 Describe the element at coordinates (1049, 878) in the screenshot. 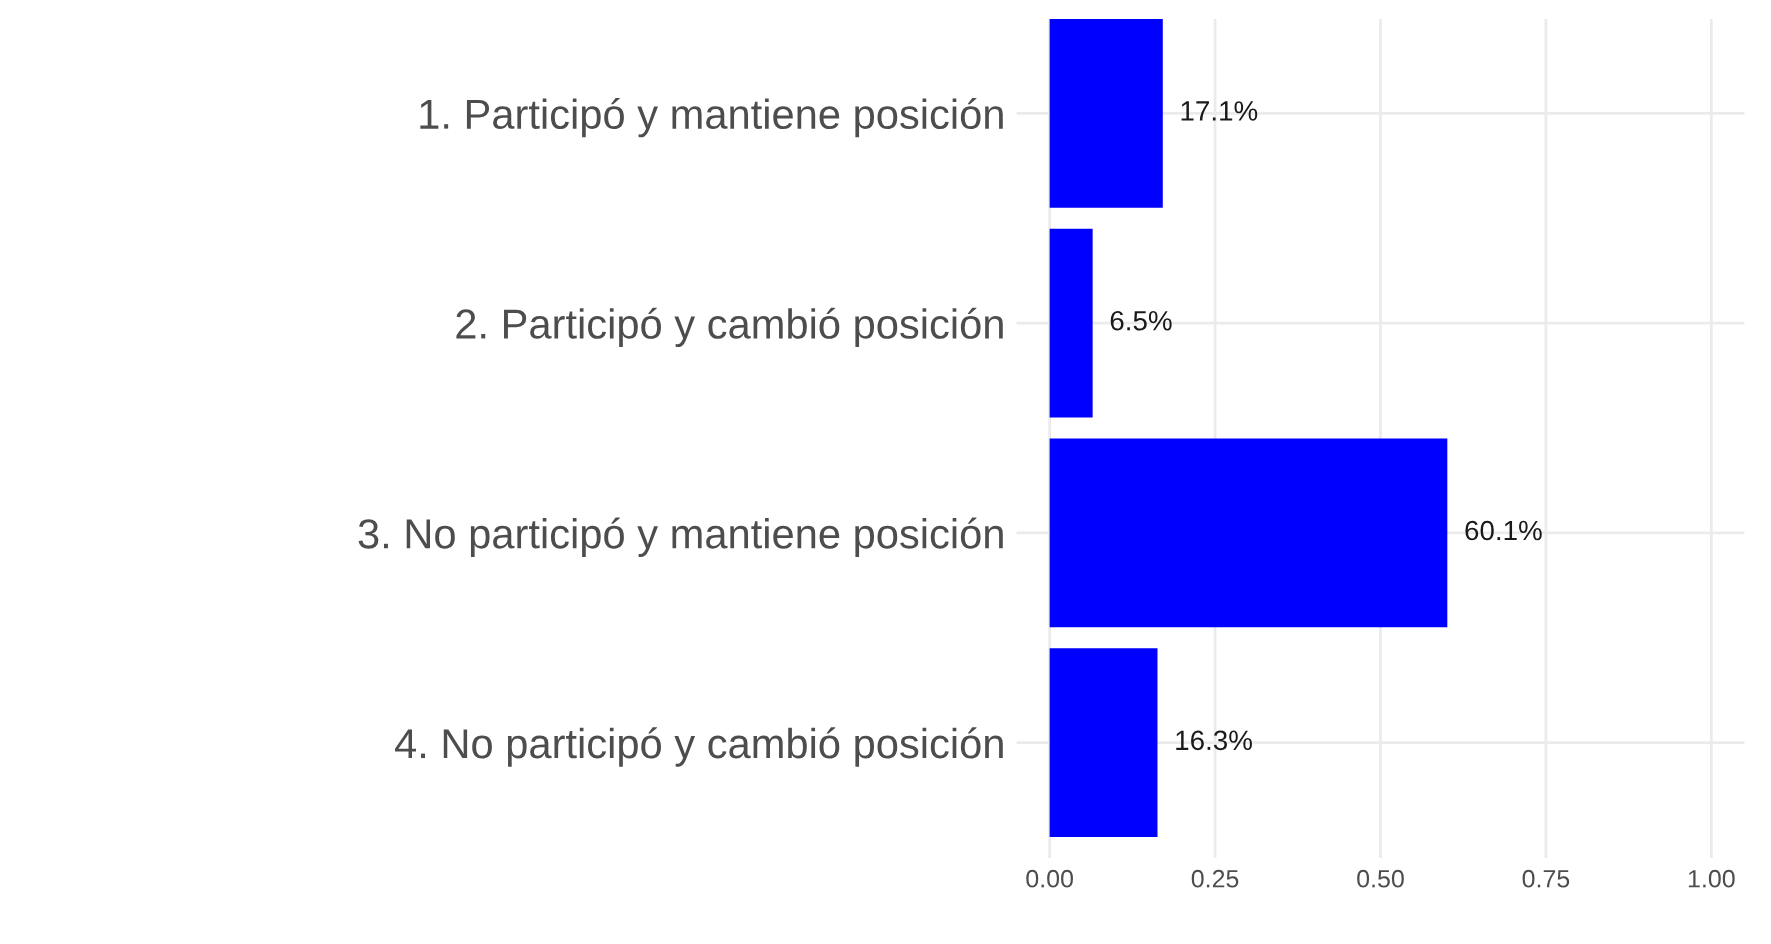

I see `x-tick-label: 0.00` at that location.